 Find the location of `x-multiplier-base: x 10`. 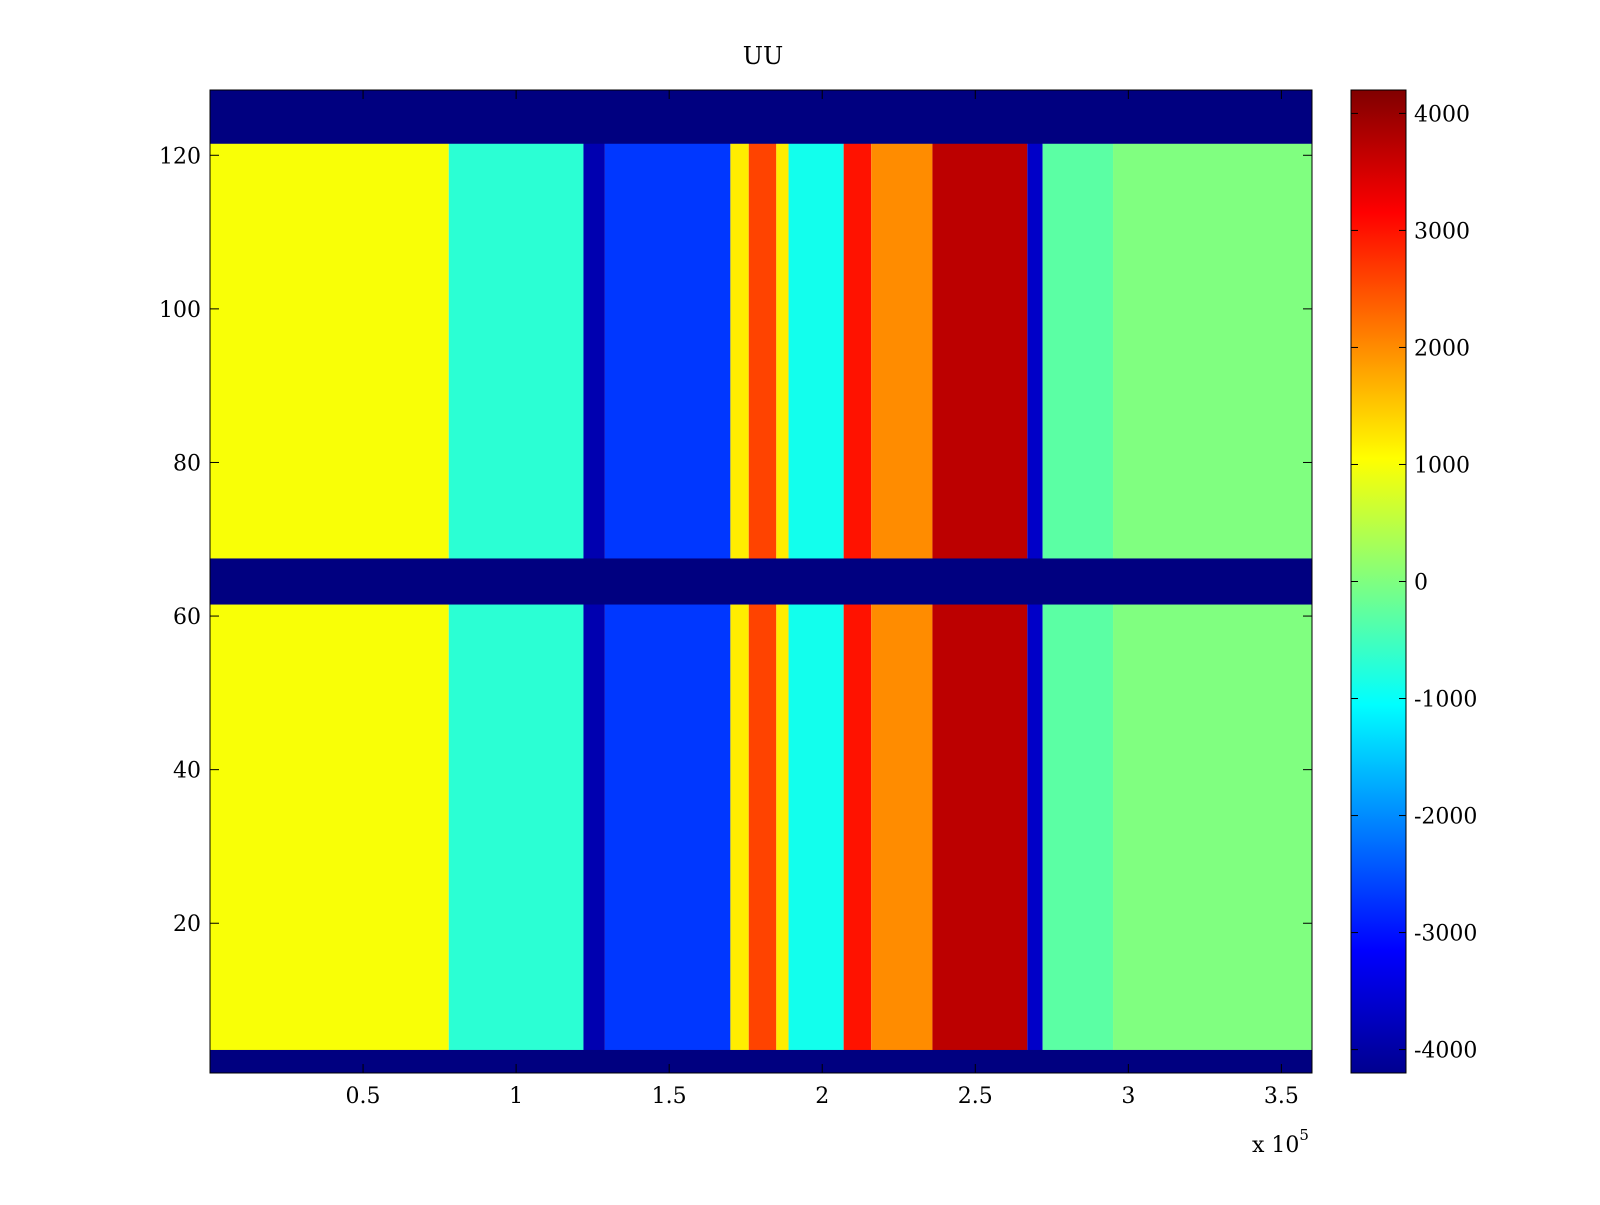

x-multiplier-base: x 10 is located at coordinates (1275, 1145).